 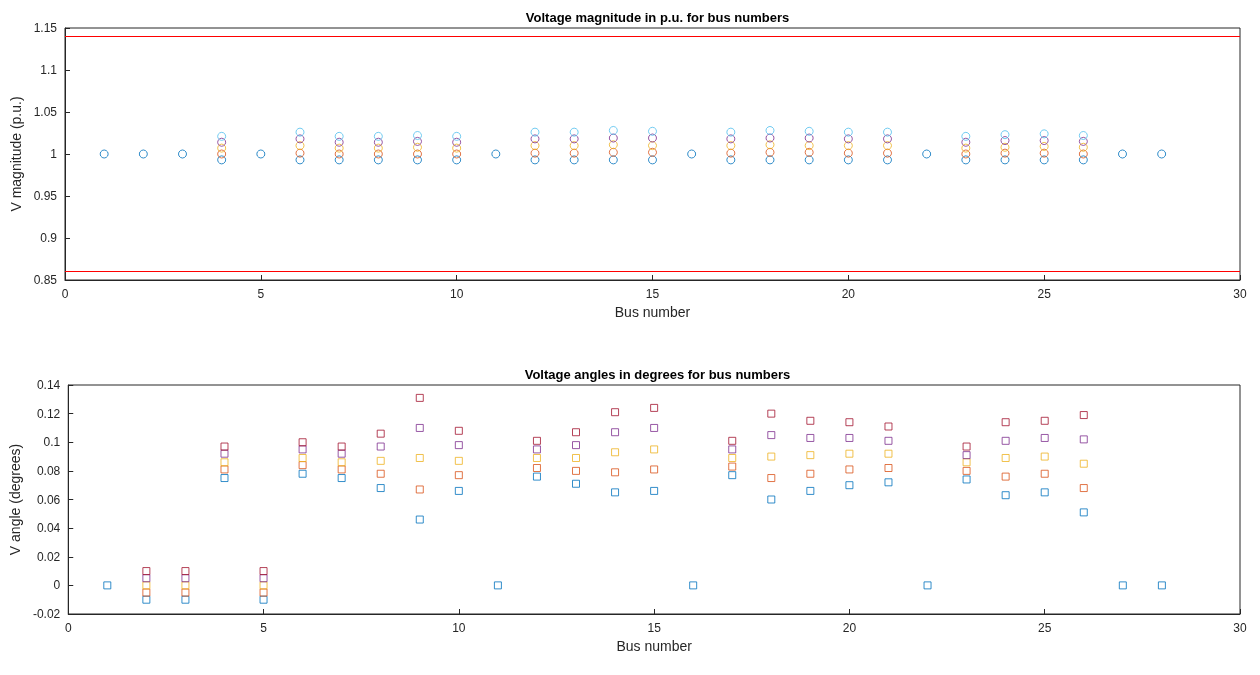 What do you see at coordinates (48, 528) in the screenshot?
I see `y-tick-label: 0.04` at bounding box center [48, 528].